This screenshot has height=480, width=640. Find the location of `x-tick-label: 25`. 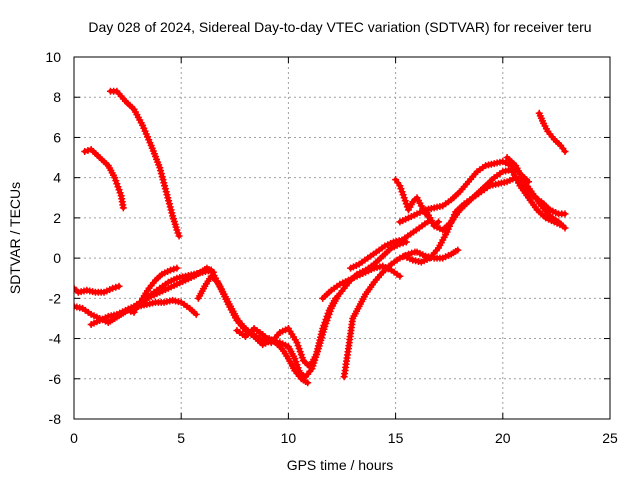

x-tick-label: 25 is located at coordinates (610, 438).